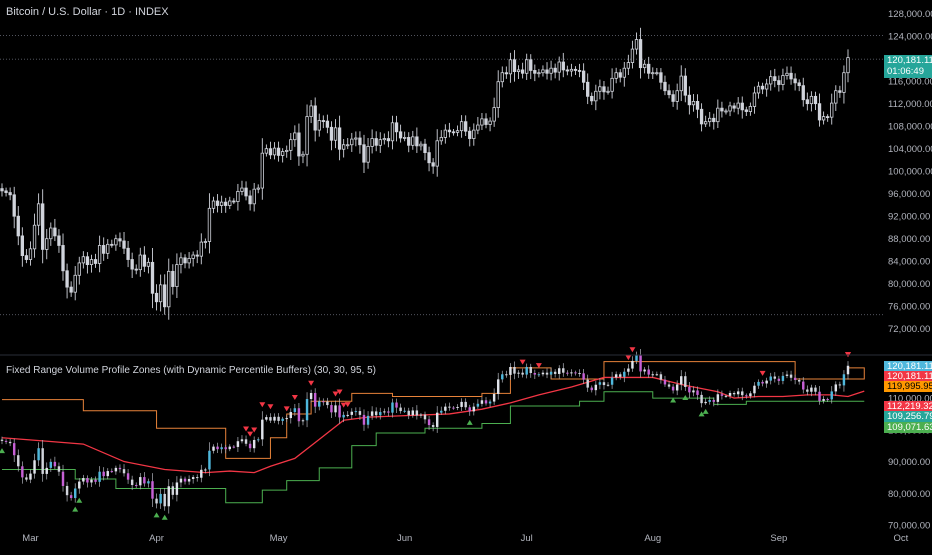  Describe the element at coordinates (294, 397) in the screenshot. I see `sell-marker` at that location.